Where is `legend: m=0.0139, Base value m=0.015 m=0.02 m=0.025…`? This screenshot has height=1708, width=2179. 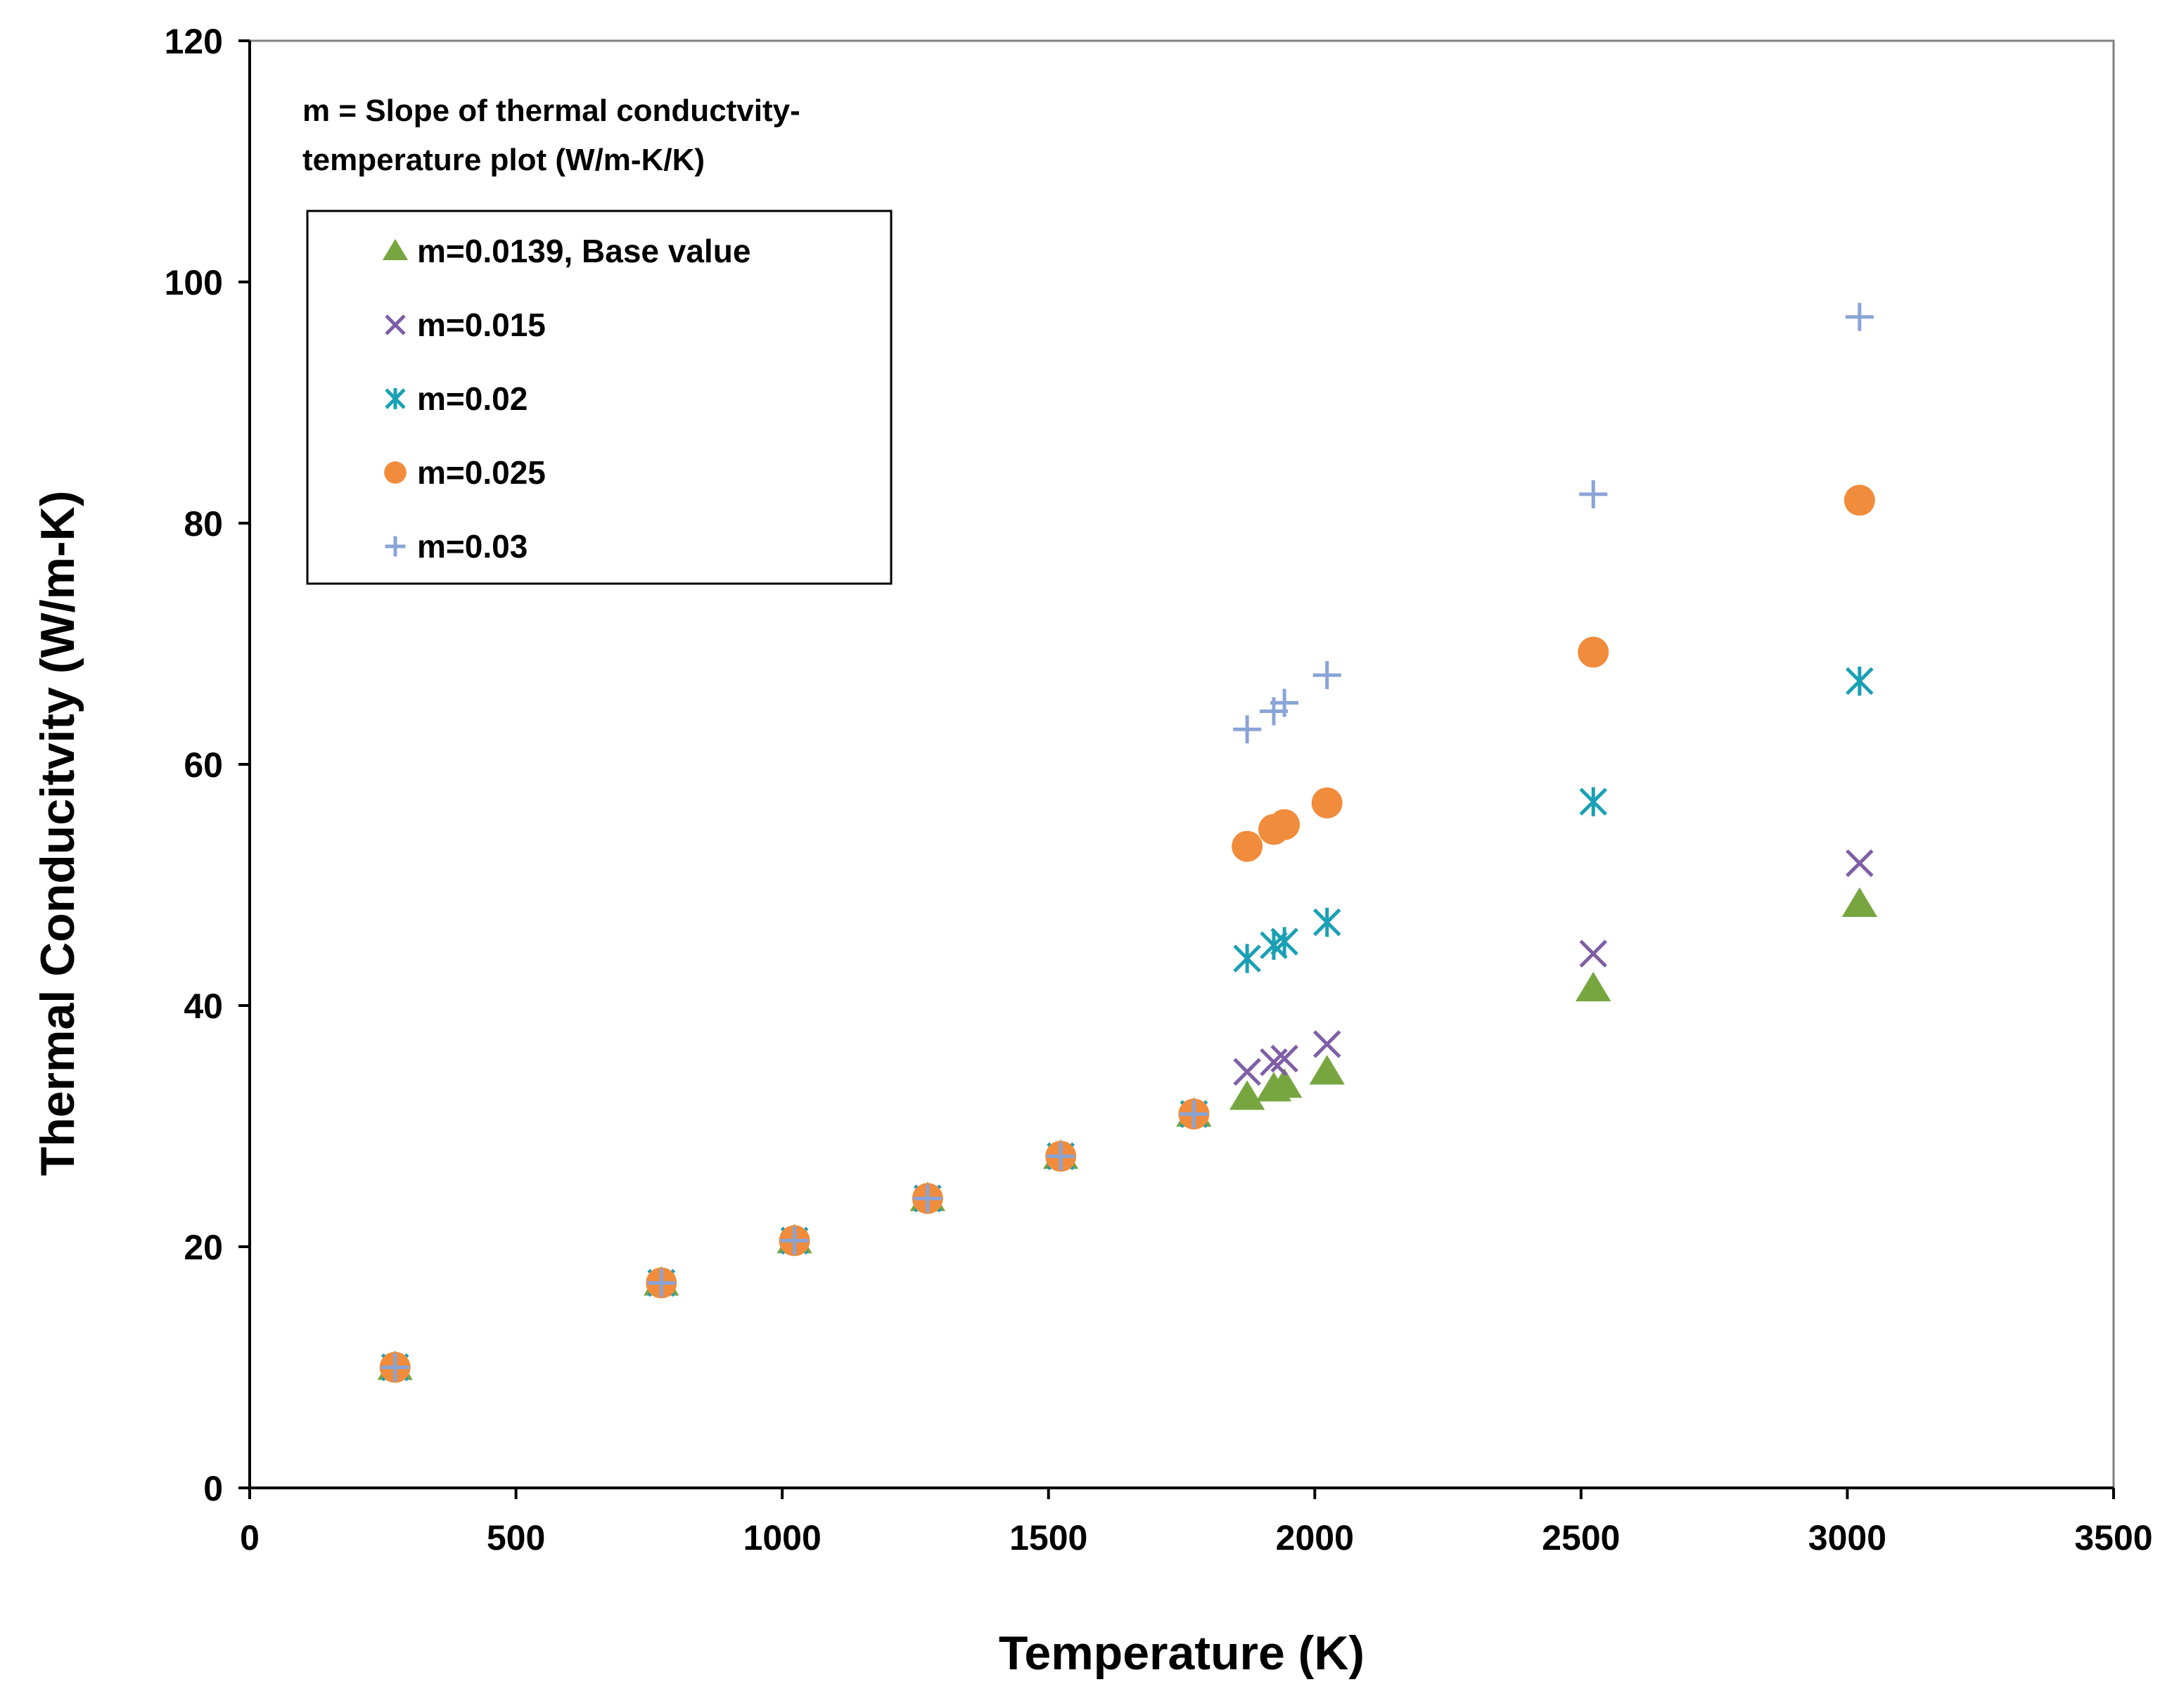 legend: m=0.0139, Base value m=0.015 m=0.02 m=0.025… is located at coordinates (566, 399).